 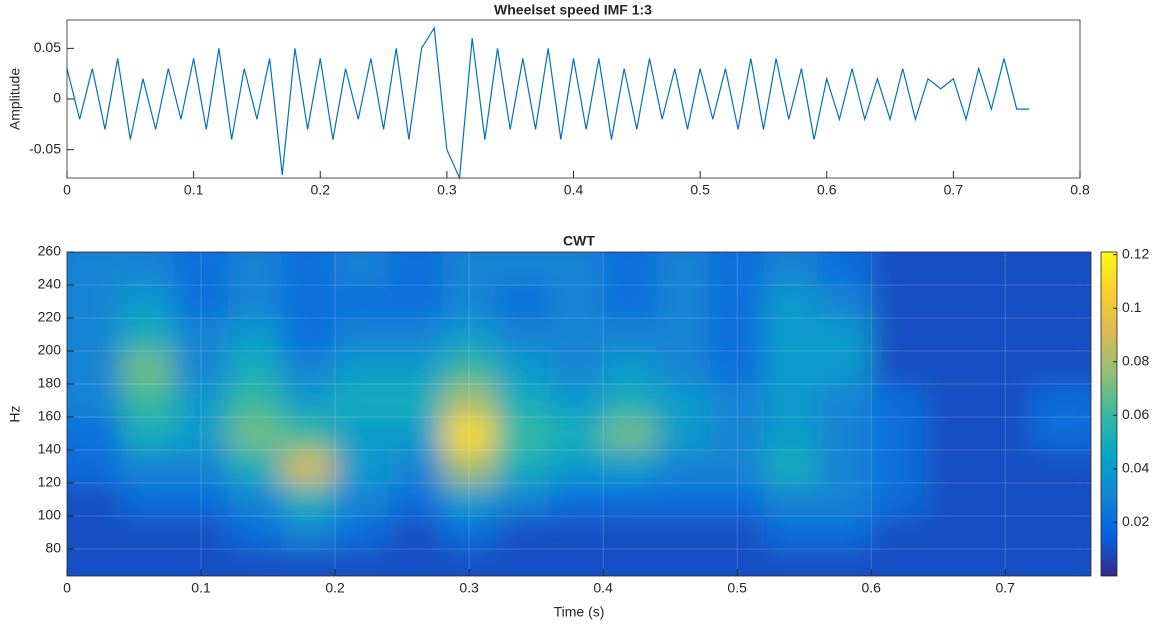 What do you see at coordinates (579, 612) in the screenshot?
I see `x-axis-label: Time (s)` at bounding box center [579, 612].